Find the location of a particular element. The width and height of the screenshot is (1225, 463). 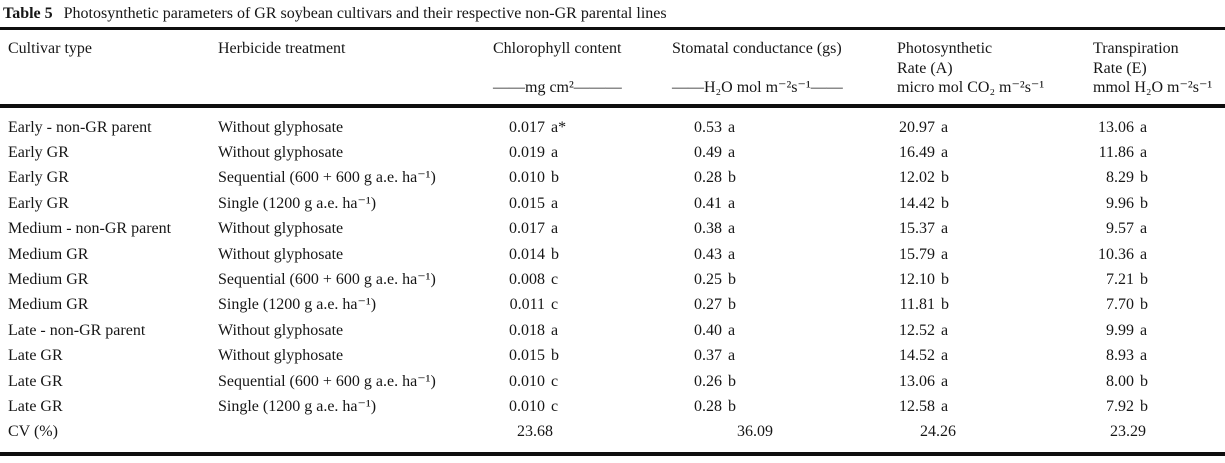

cv-empty-cell is located at coordinates (347, 437).